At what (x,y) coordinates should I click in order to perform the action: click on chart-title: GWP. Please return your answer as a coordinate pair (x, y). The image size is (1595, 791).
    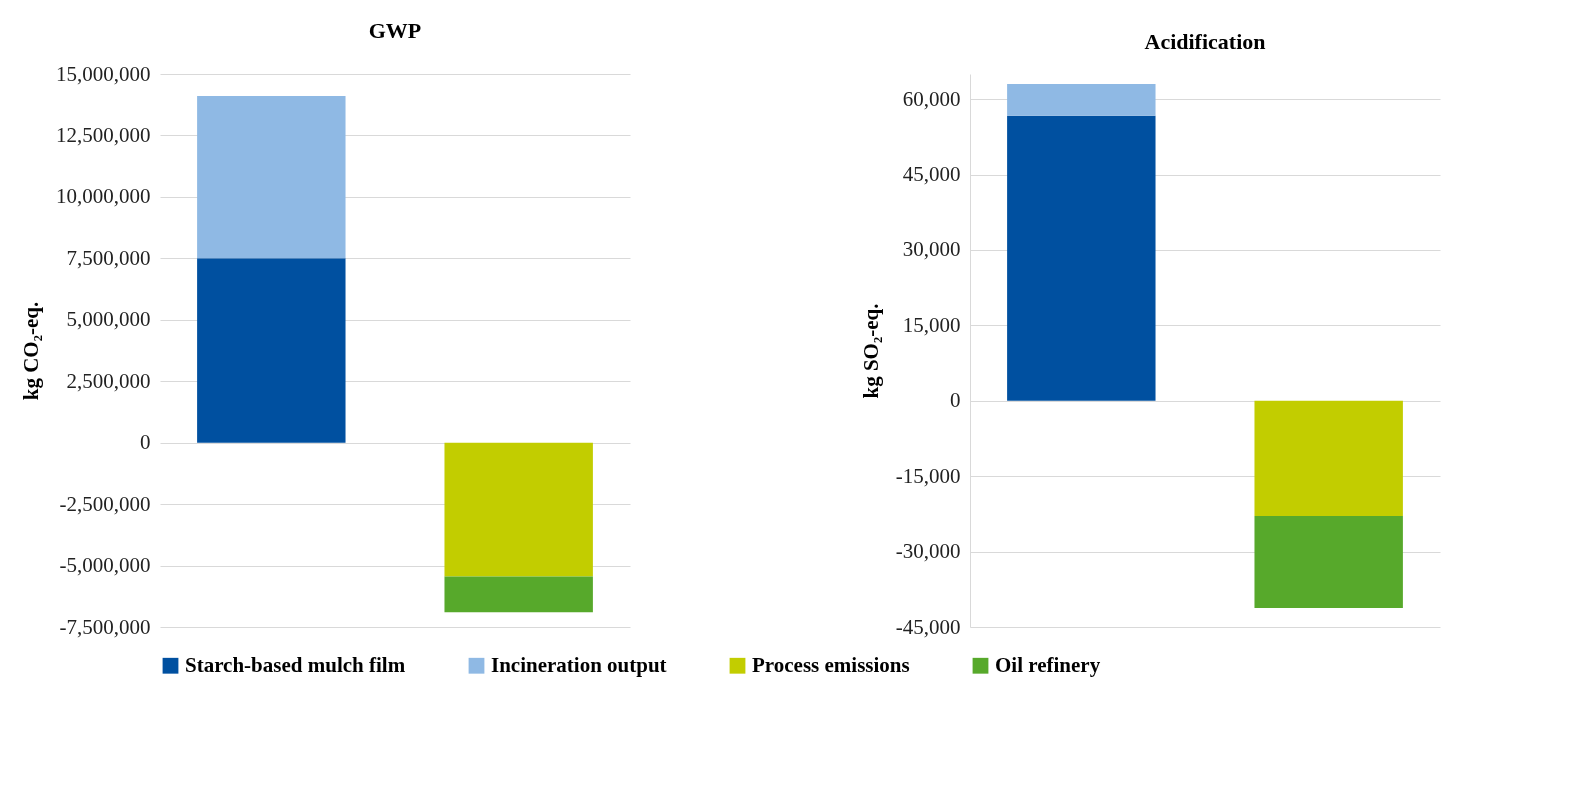
    Looking at the image, I should click on (395, 30).